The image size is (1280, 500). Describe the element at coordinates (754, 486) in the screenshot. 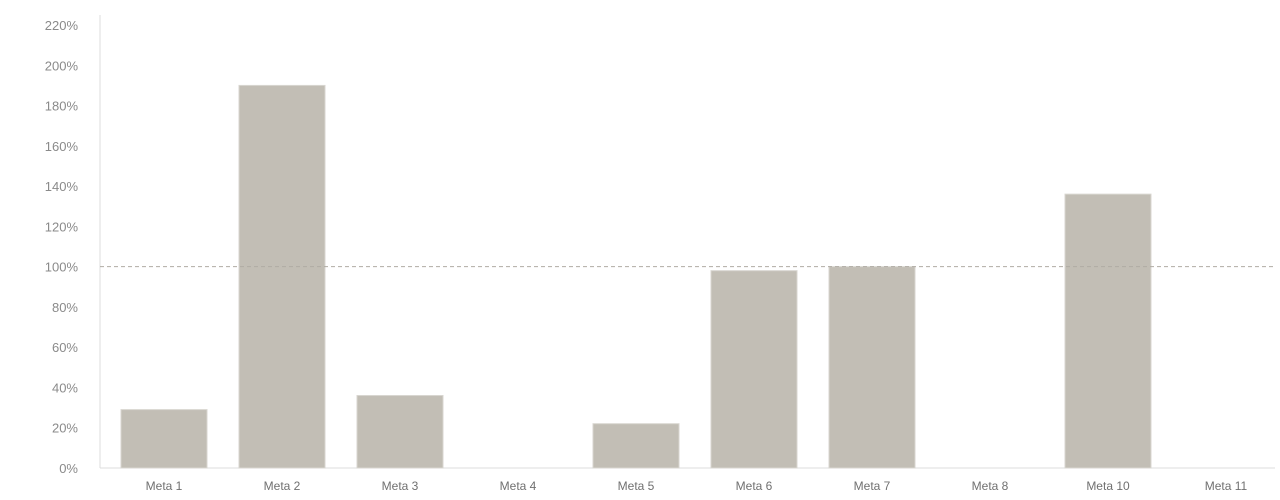

I see `x-tick-label: Meta 6` at that location.